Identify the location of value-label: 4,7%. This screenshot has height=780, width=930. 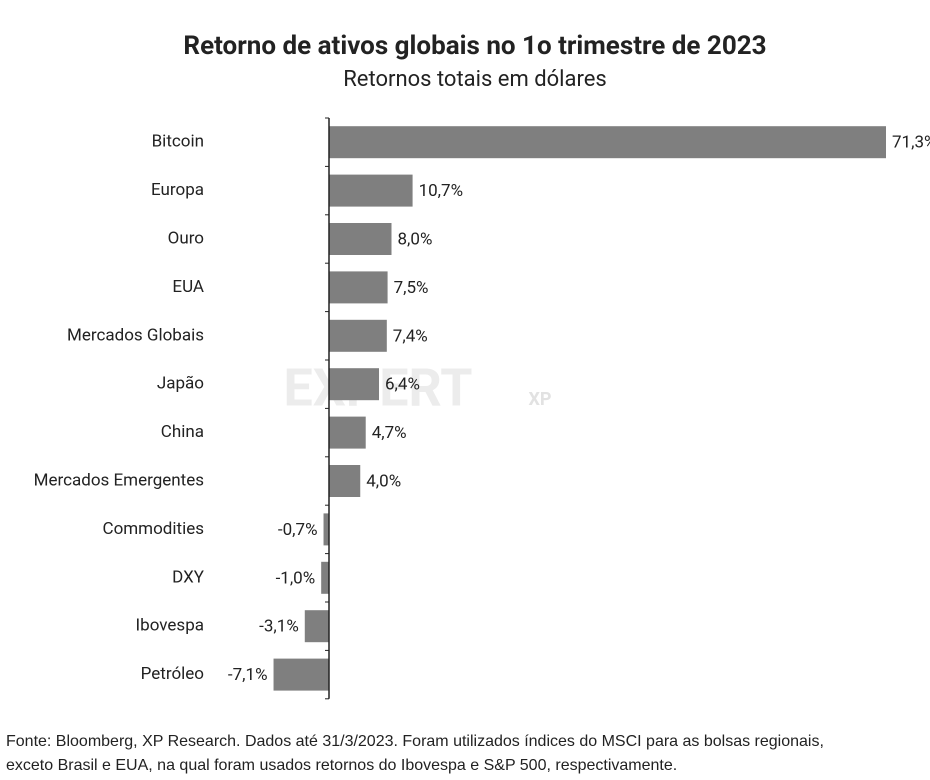
(389, 433).